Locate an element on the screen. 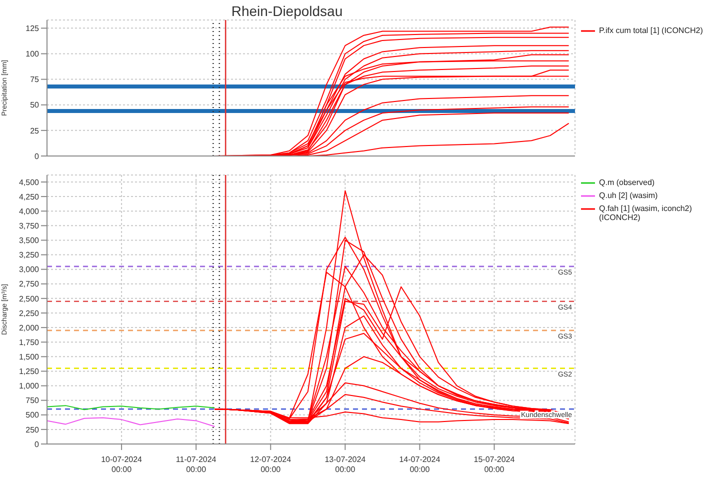 The height and width of the screenshot is (477, 719). y-tick-label: 500 is located at coordinates (33, 415).